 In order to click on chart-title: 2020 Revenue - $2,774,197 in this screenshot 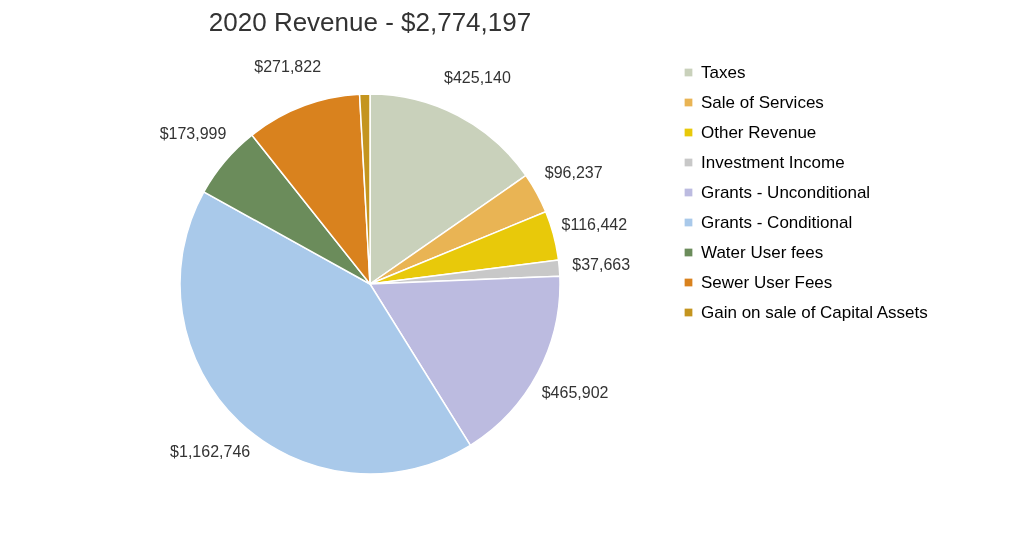, I will do `click(370, 22)`.